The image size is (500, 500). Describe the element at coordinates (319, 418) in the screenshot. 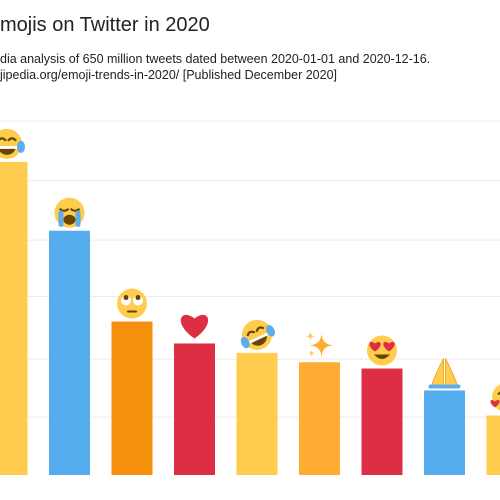

I see `bar-sparkles` at that location.